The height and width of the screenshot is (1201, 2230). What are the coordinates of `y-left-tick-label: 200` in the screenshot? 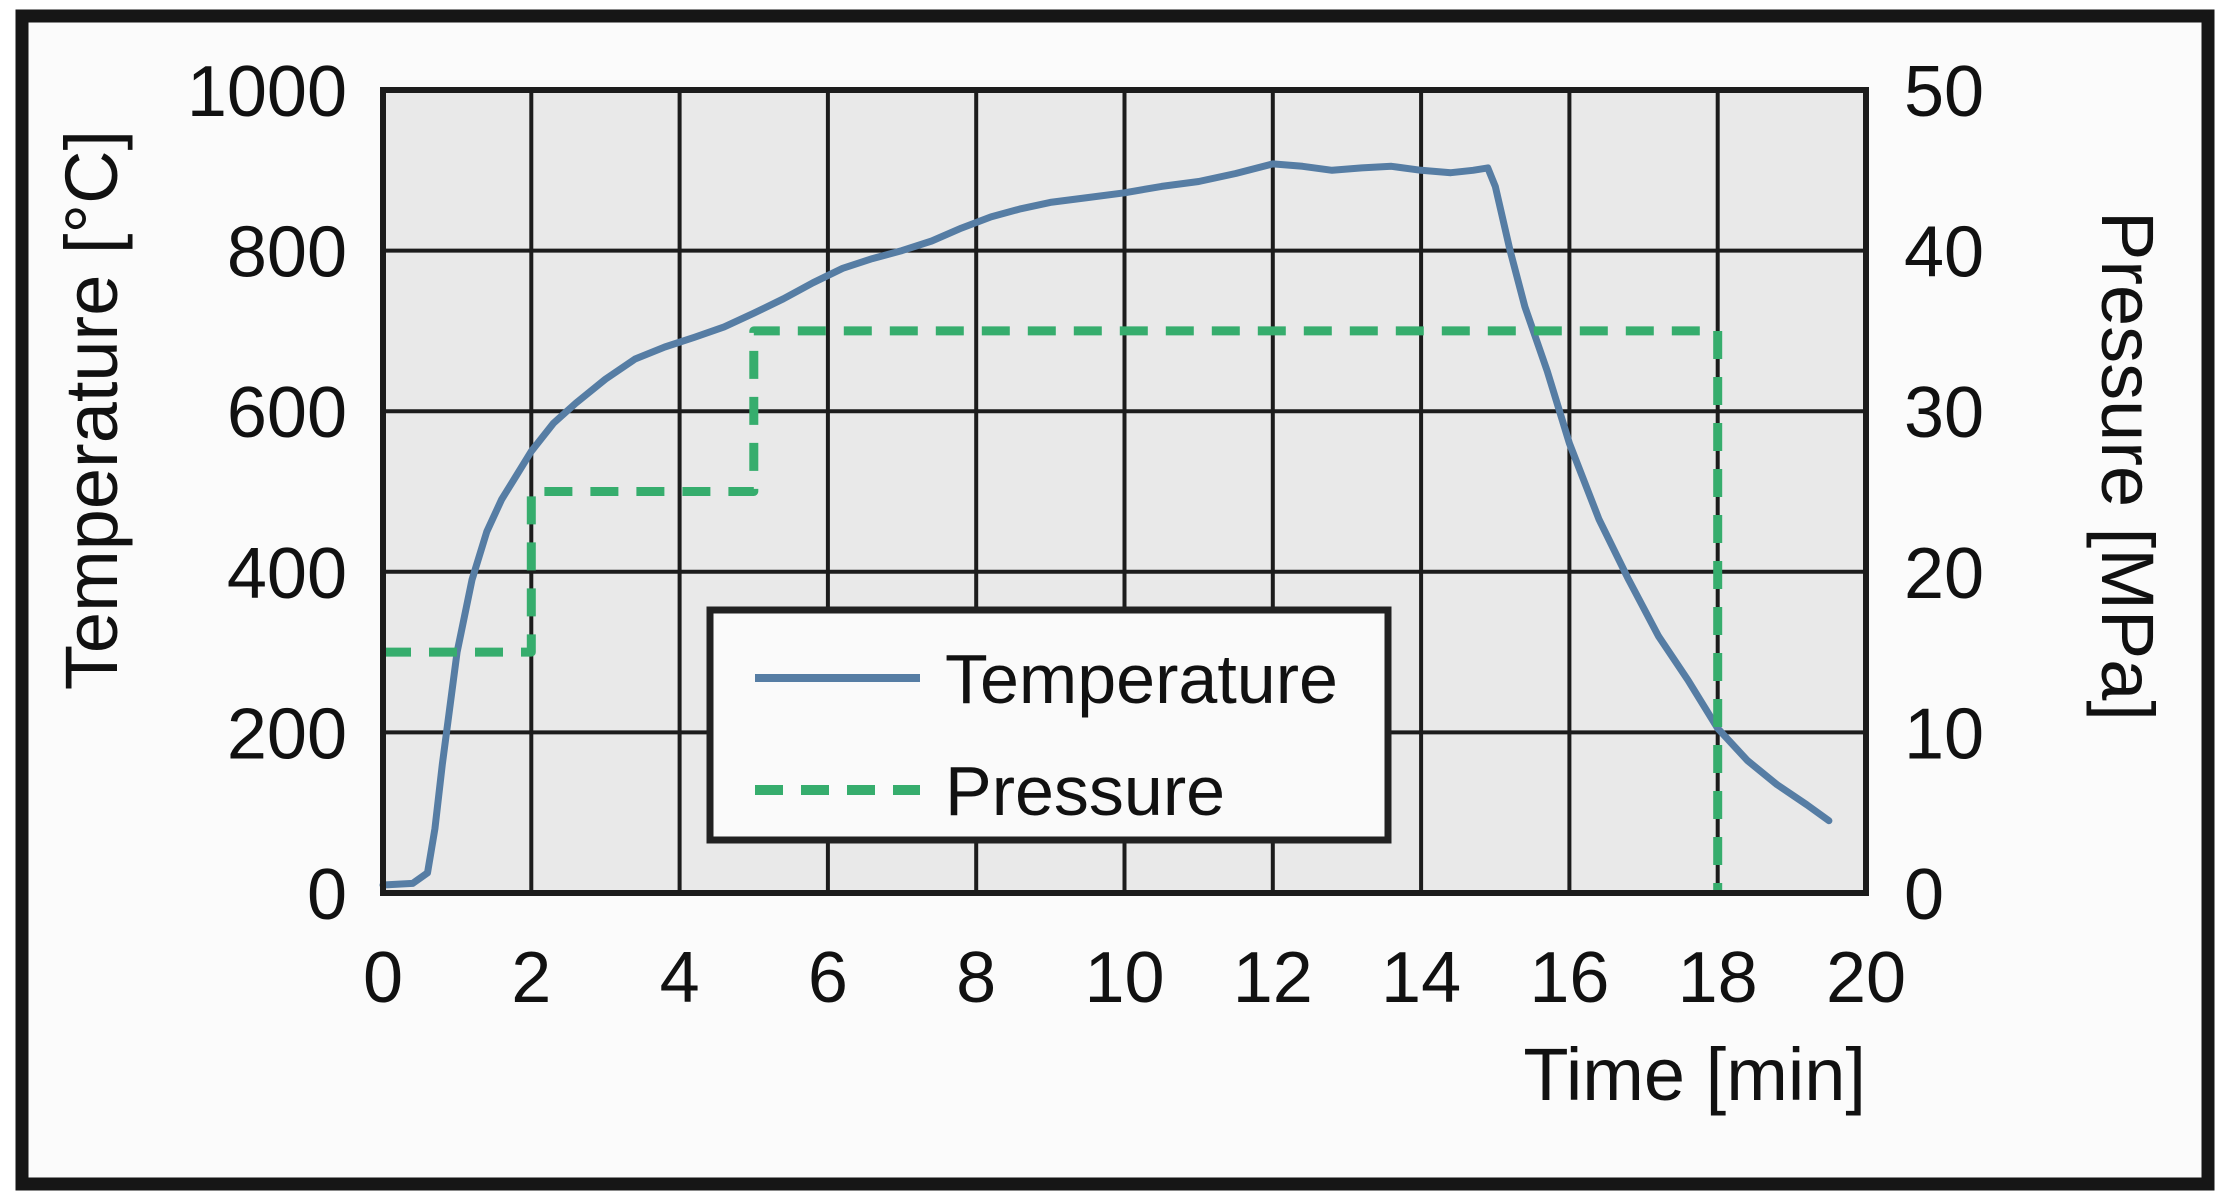 It's located at (287, 734).